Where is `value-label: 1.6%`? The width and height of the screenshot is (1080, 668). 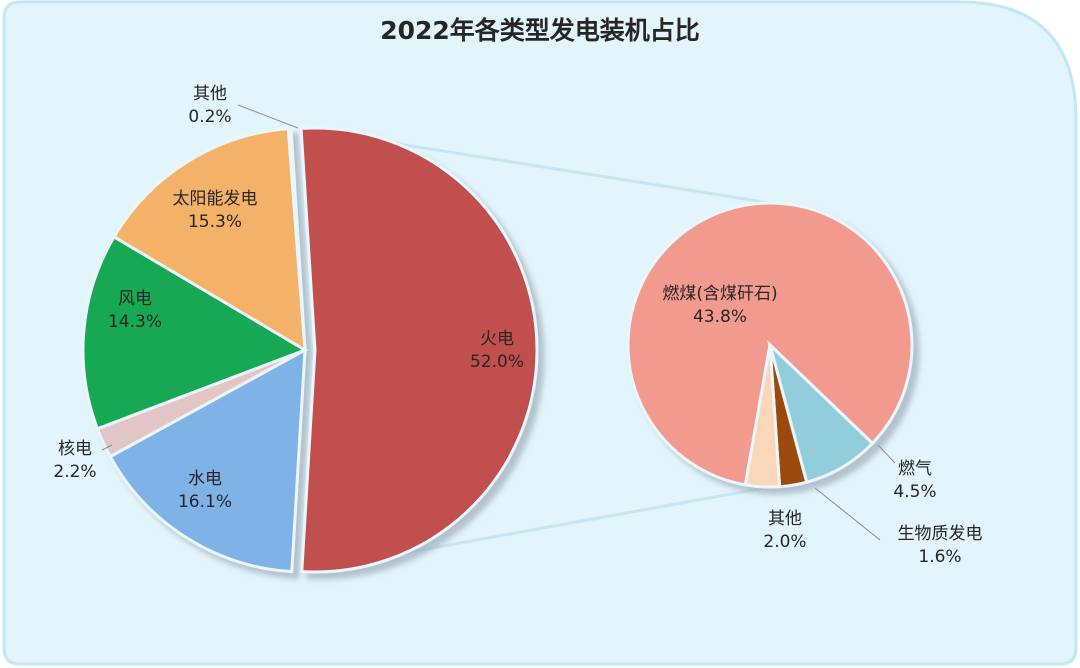 value-label: 1.6% is located at coordinates (939, 557).